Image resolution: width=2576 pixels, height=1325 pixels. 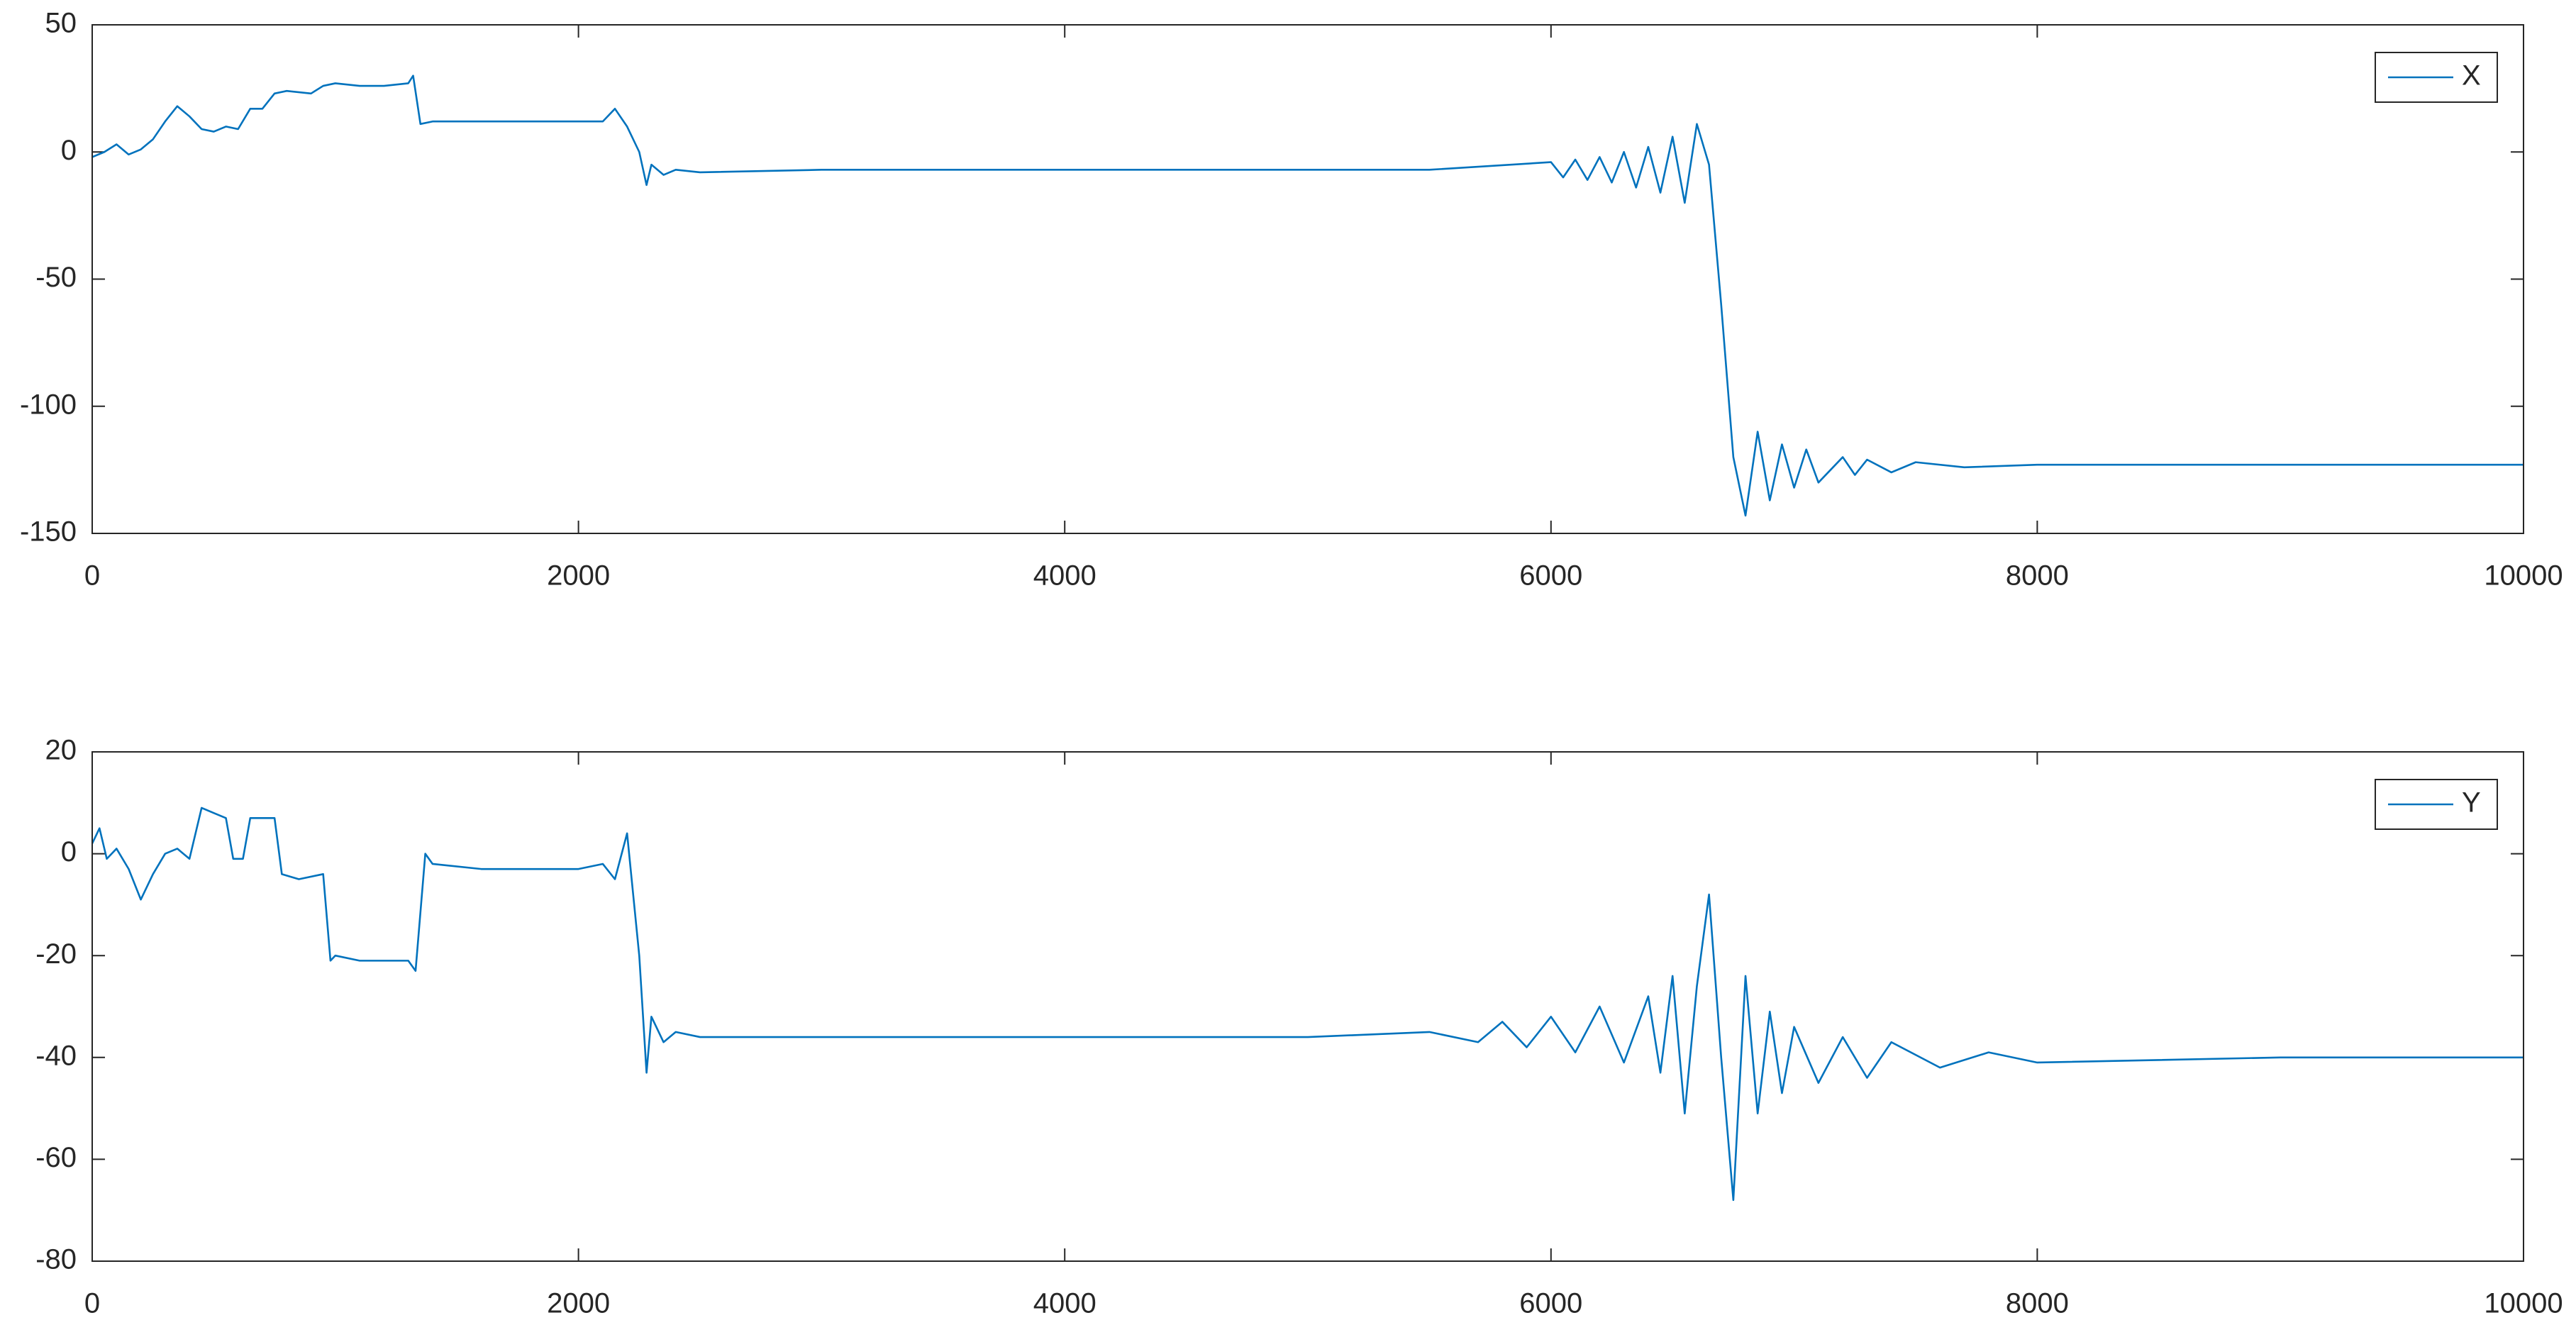 I want to click on y-tick-label: -20, so click(x=56, y=954).